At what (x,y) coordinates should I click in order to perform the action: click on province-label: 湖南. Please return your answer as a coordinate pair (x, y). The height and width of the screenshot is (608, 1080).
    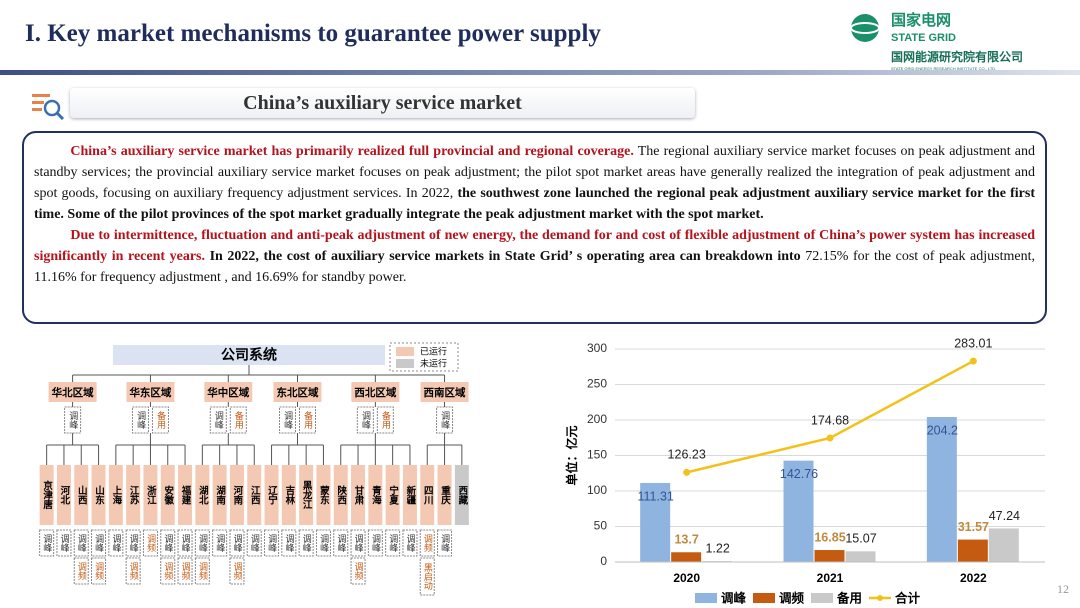
    Looking at the image, I should click on (220, 495).